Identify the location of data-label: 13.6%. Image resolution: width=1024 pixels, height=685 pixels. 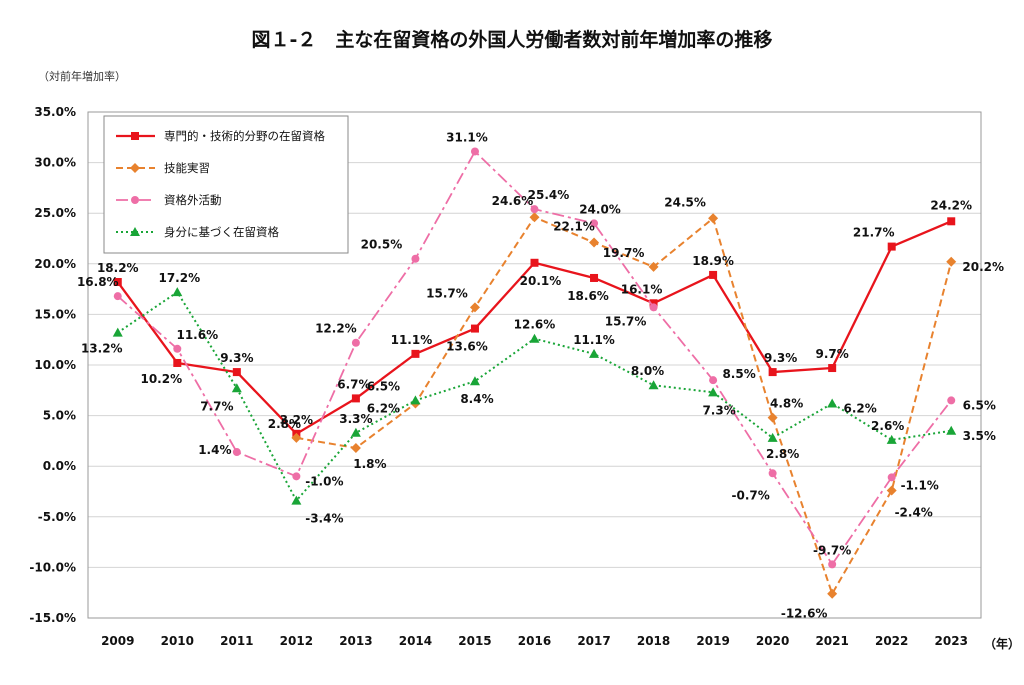
(467, 347).